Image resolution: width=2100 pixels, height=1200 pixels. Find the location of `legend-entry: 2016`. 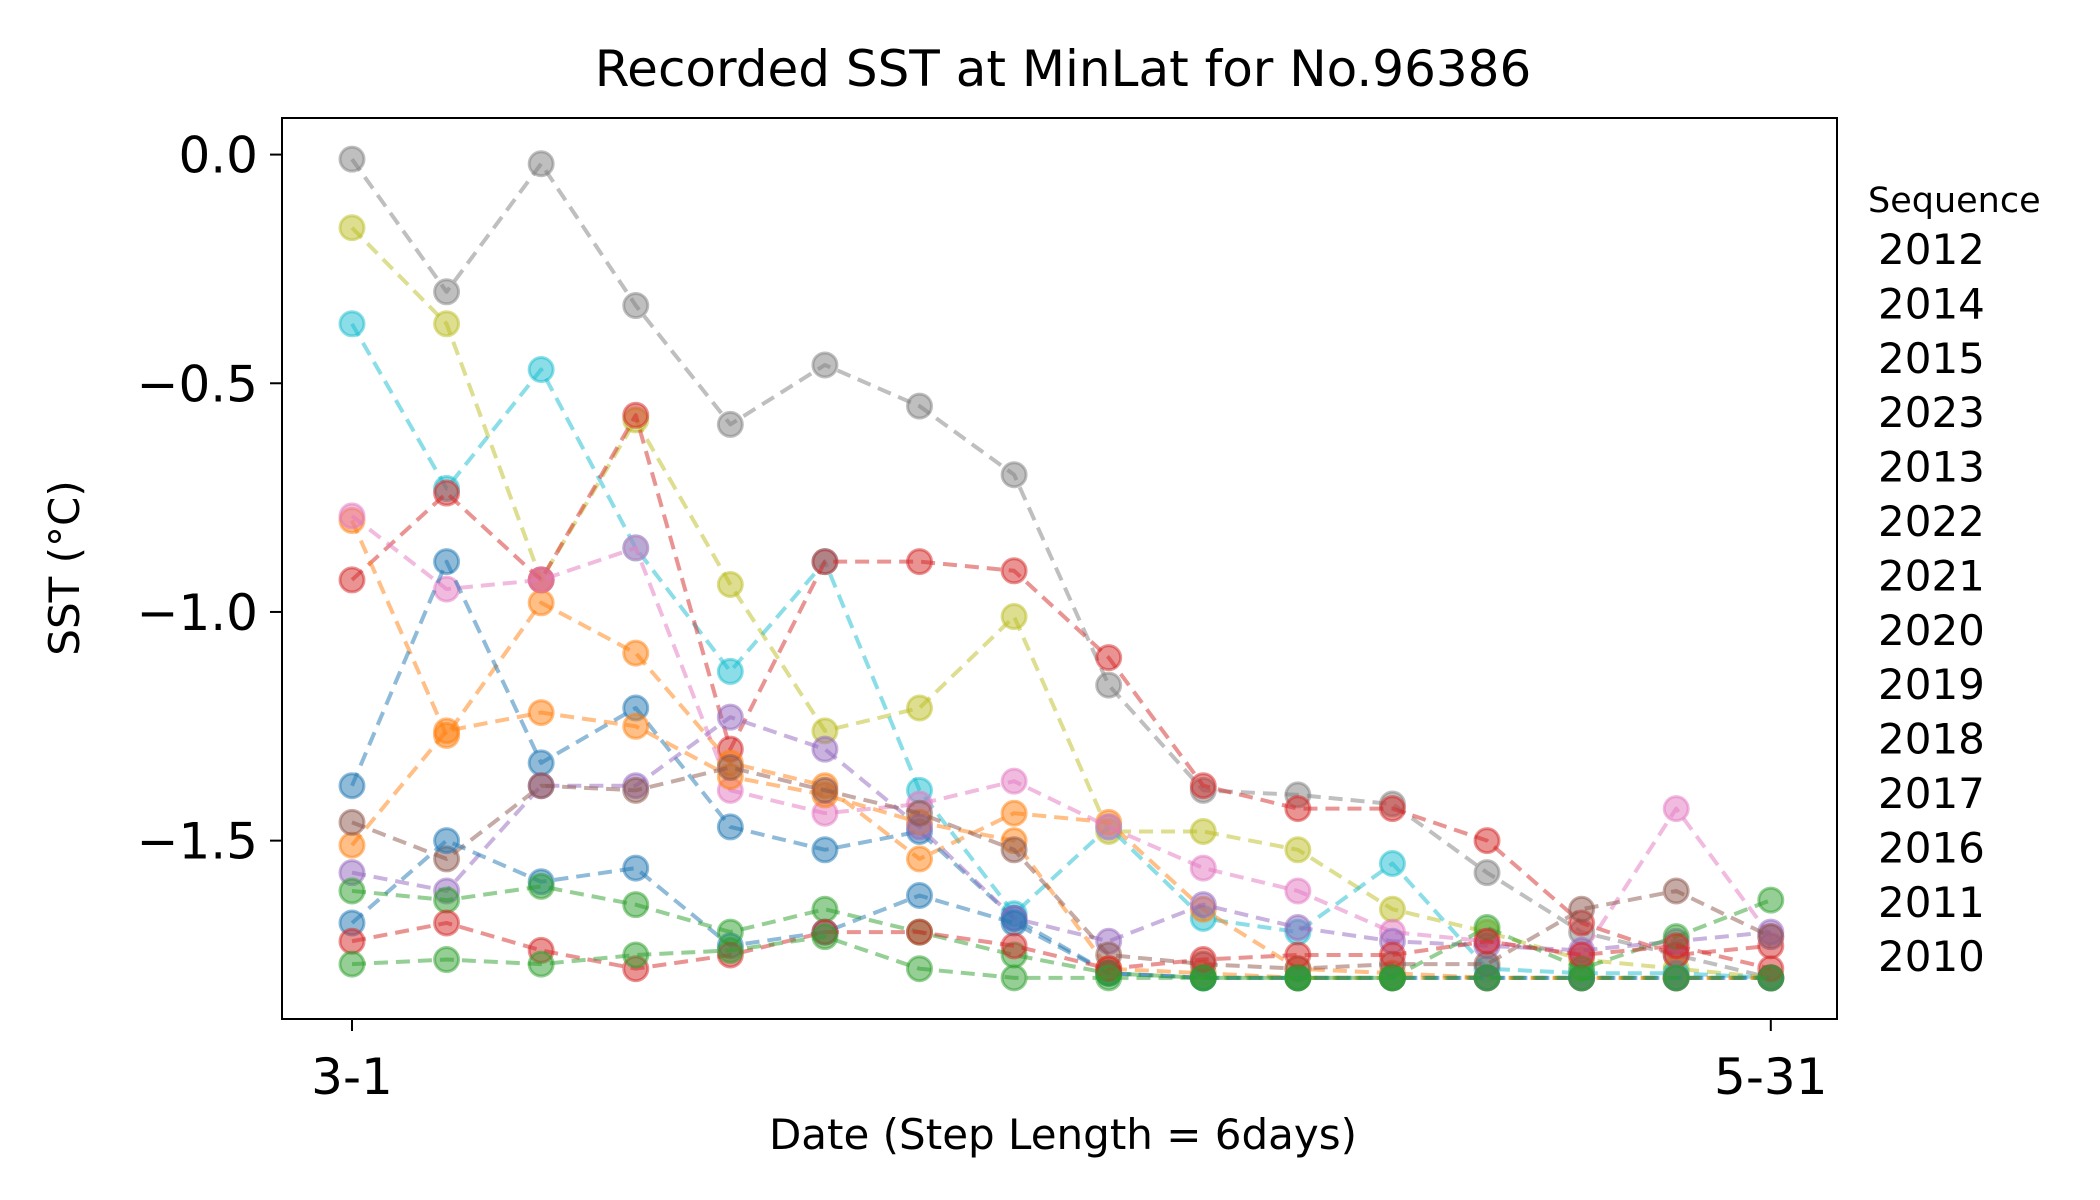

legend-entry: 2016 is located at coordinates (1931, 847).